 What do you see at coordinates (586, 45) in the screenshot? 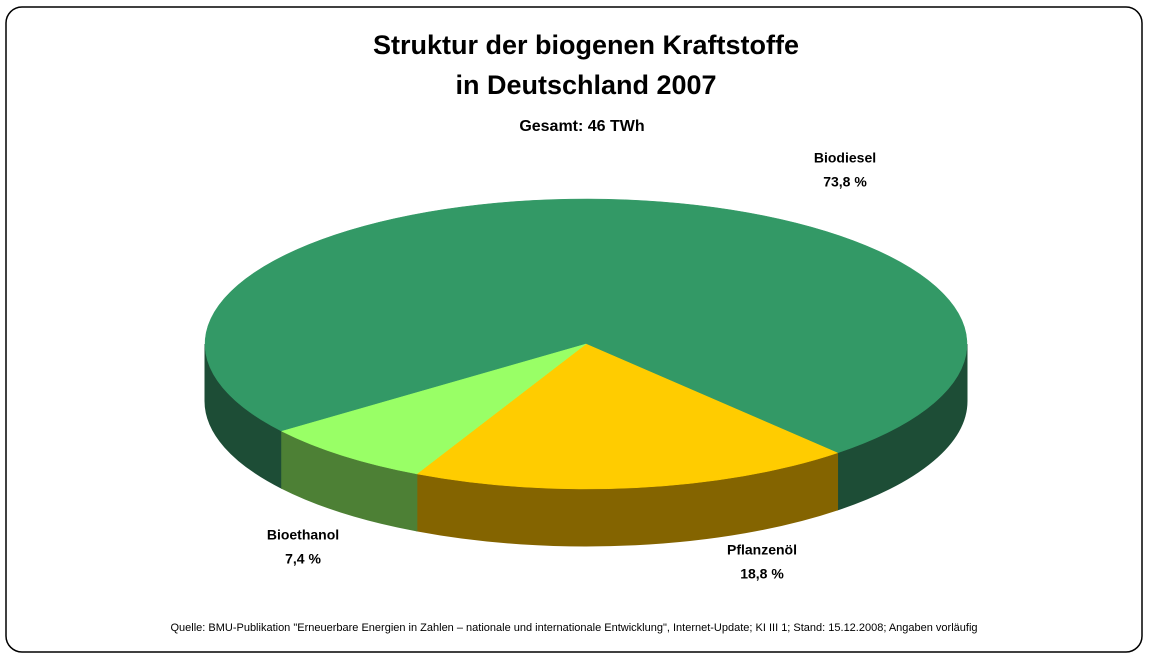
I see `chart-title: Struktur der biogenen Kraftstoffe` at bounding box center [586, 45].